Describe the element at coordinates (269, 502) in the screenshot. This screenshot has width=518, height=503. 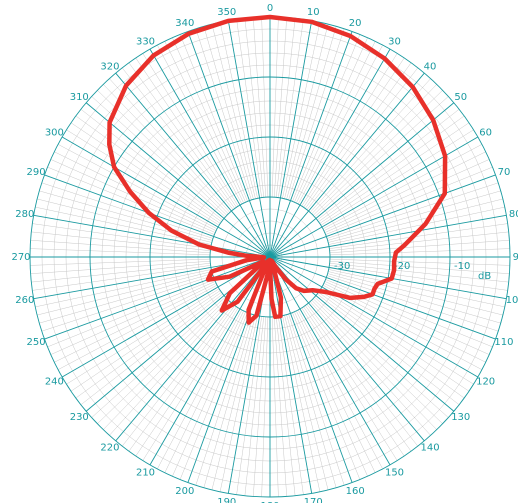
I see `angle-tick-label: 180` at that location.